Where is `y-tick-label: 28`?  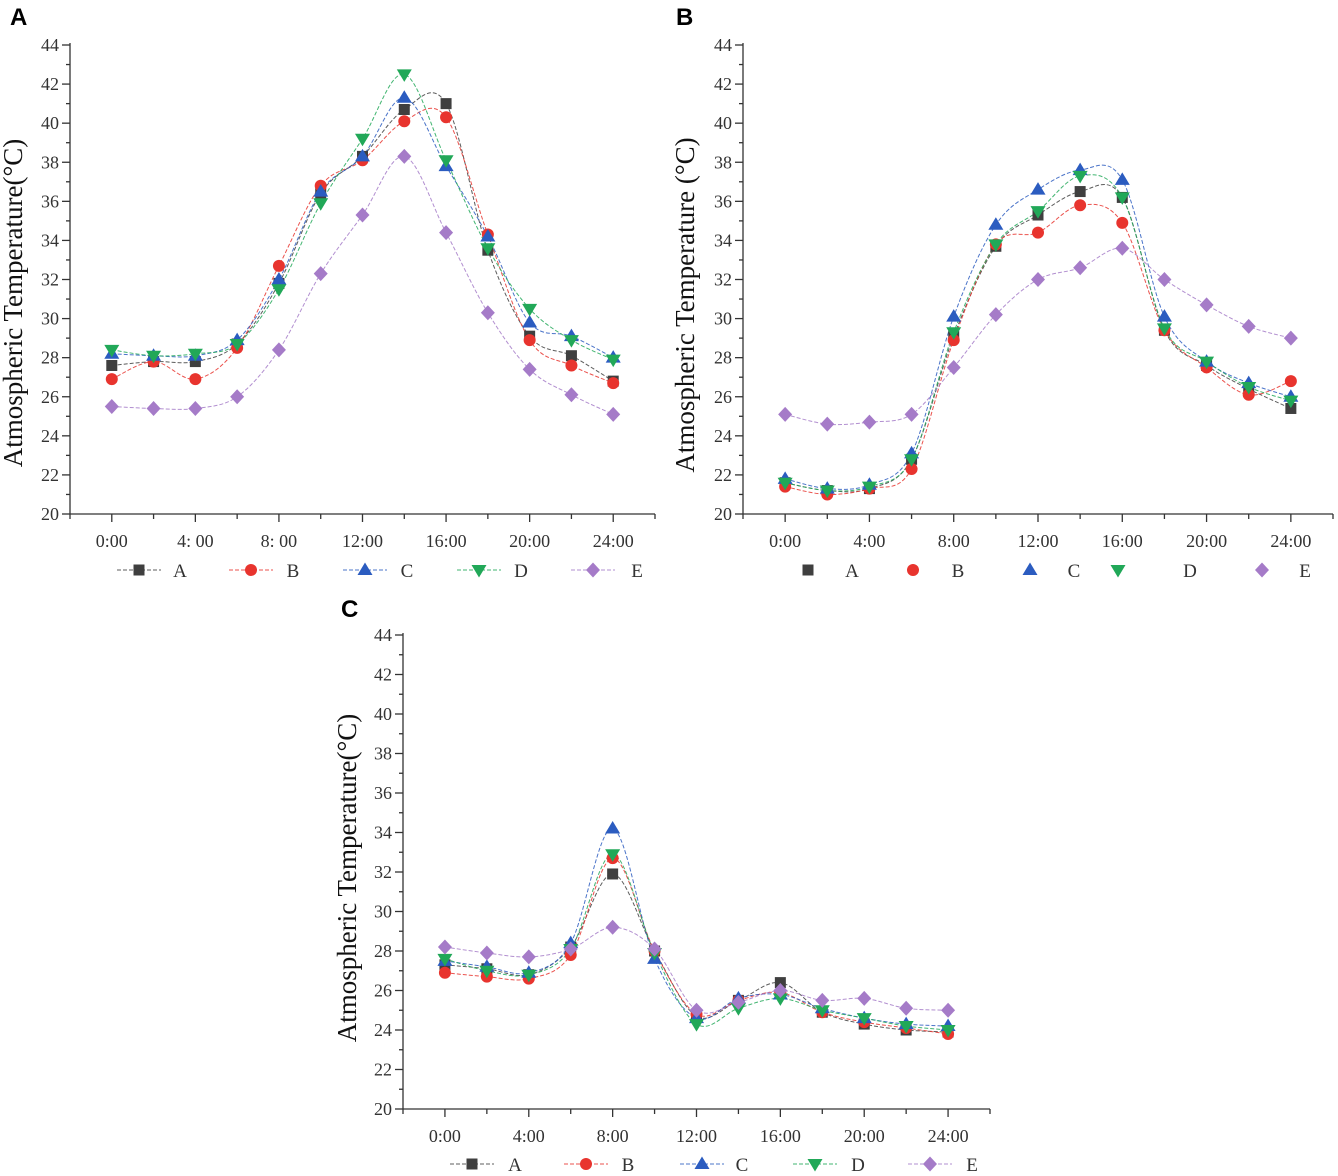 y-tick-label: 28 is located at coordinates (723, 358).